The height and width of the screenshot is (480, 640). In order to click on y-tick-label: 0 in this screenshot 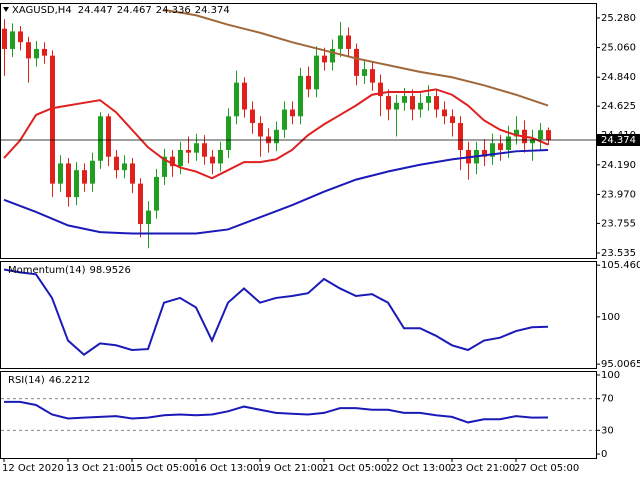, I will do `click(604, 454)`.